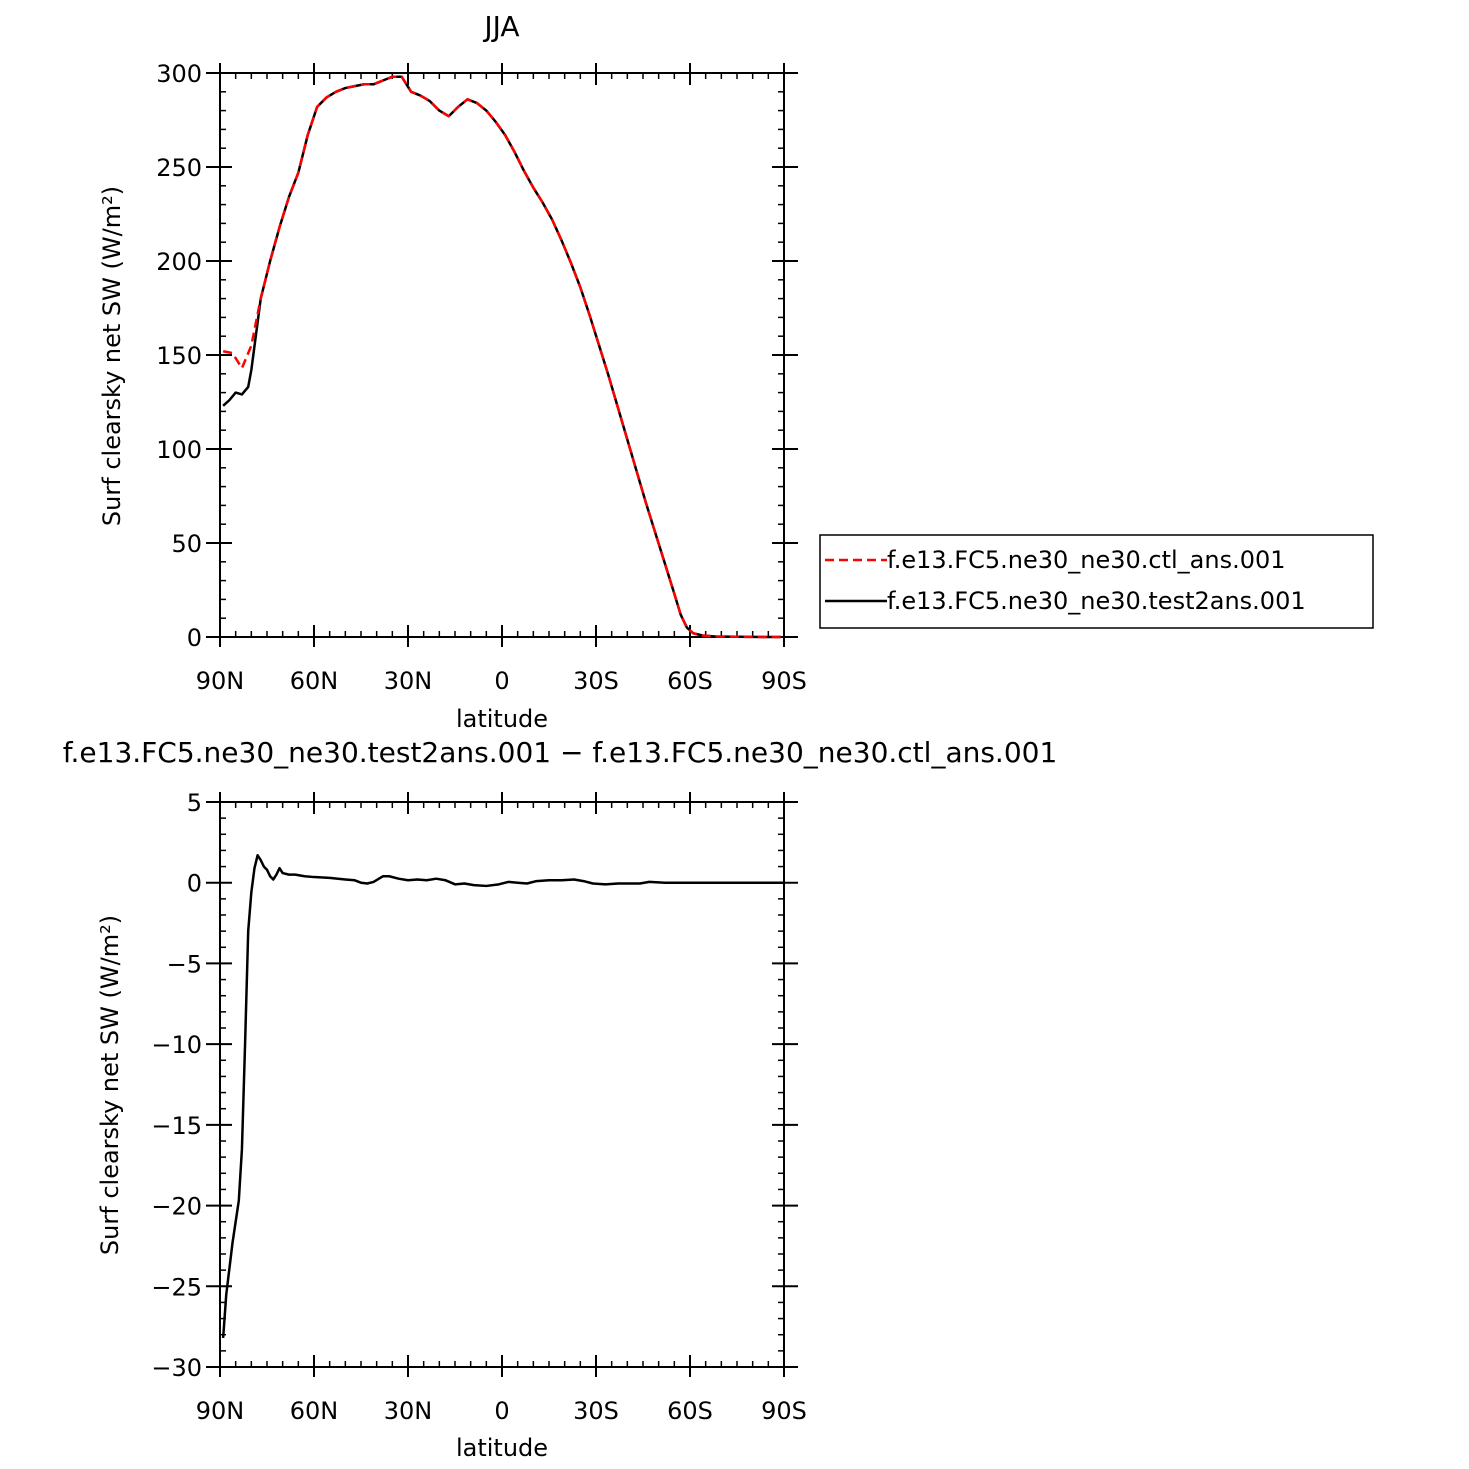  What do you see at coordinates (500, 26) in the screenshot?
I see `top-panel-title: JJA` at bounding box center [500, 26].